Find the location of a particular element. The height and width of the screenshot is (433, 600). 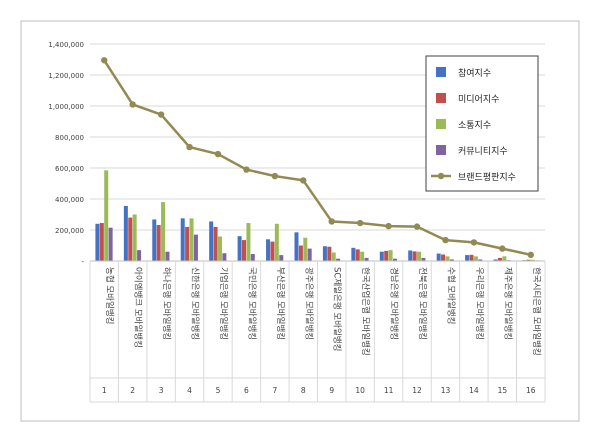

category-number-label: 9 is located at coordinates (331, 390).